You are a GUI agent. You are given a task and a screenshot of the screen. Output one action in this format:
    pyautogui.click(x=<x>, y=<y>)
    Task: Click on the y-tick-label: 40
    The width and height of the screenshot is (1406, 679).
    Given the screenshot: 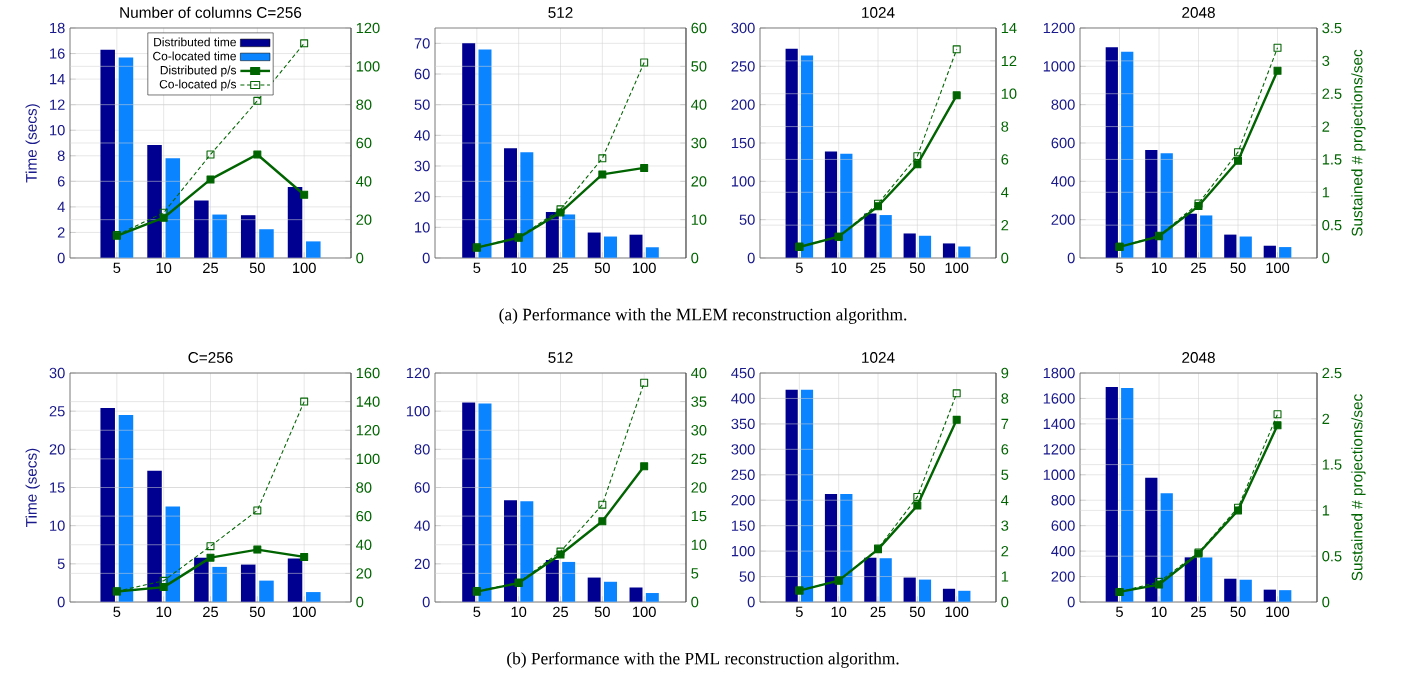 What is the action you would take?
    pyautogui.click(x=422, y=135)
    